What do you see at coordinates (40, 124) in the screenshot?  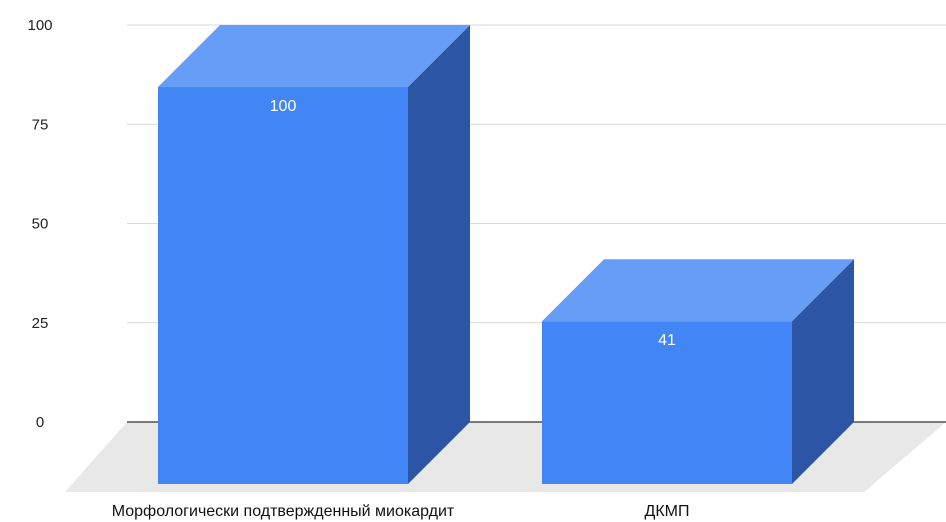 I see `y-tick-label: 75` at bounding box center [40, 124].